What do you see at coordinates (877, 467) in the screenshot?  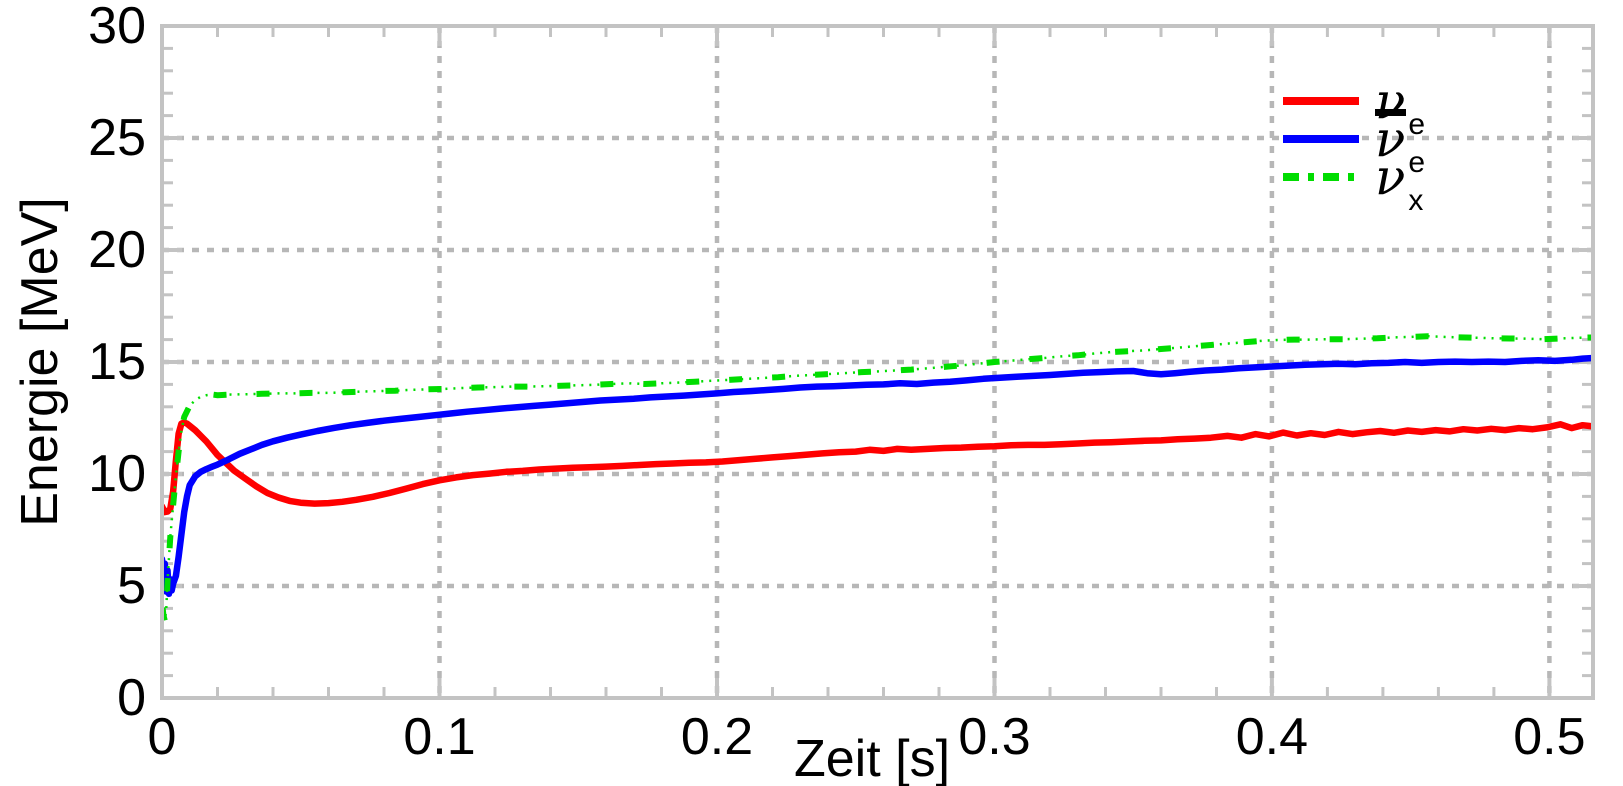 I see `series-nu_e` at bounding box center [877, 467].